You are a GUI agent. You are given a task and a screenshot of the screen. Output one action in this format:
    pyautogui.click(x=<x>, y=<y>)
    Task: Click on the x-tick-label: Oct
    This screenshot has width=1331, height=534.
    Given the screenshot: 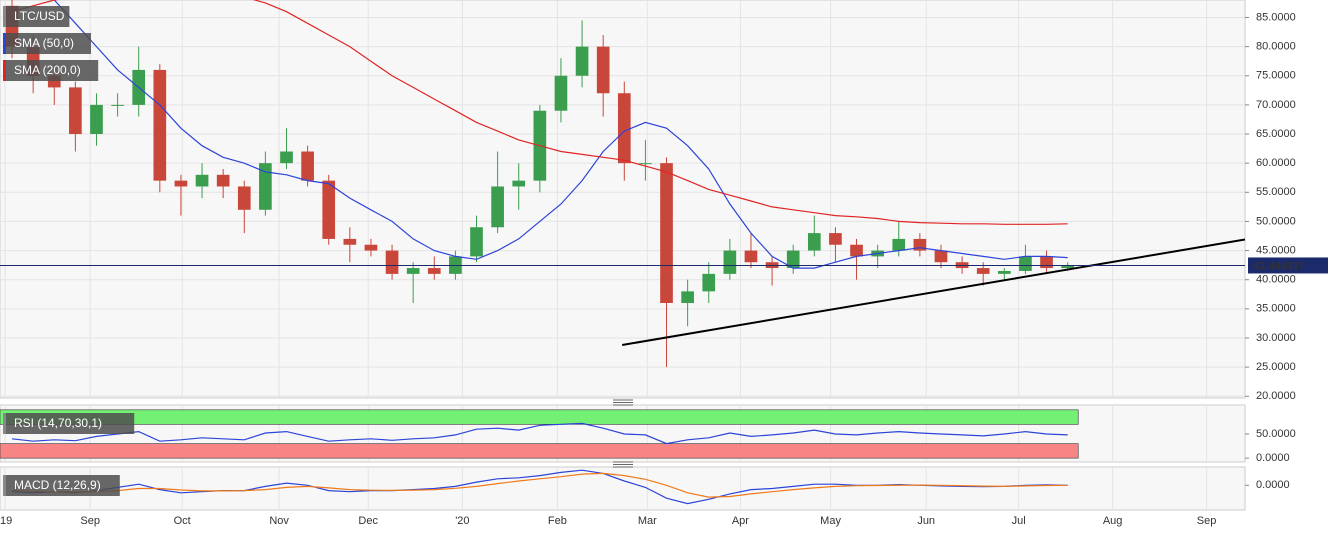 What is the action you would take?
    pyautogui.click(x=182, y=521)
    